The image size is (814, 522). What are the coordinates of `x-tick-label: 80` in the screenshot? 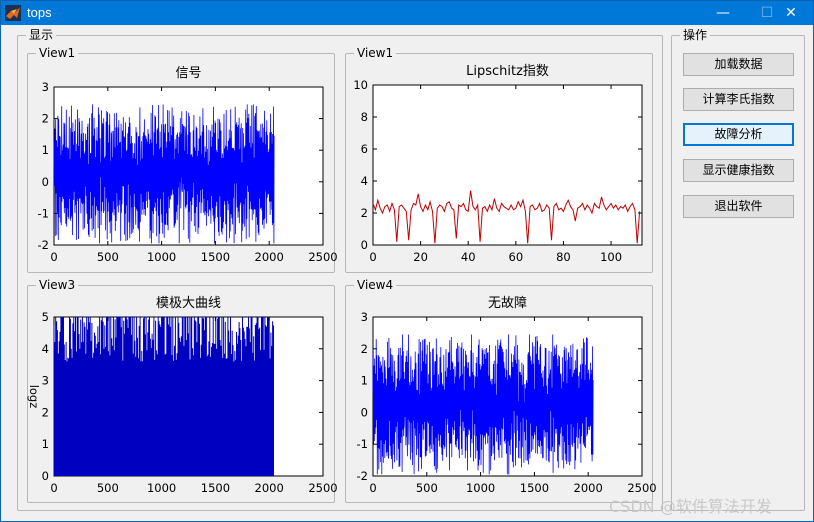 It's located at (563, 257).